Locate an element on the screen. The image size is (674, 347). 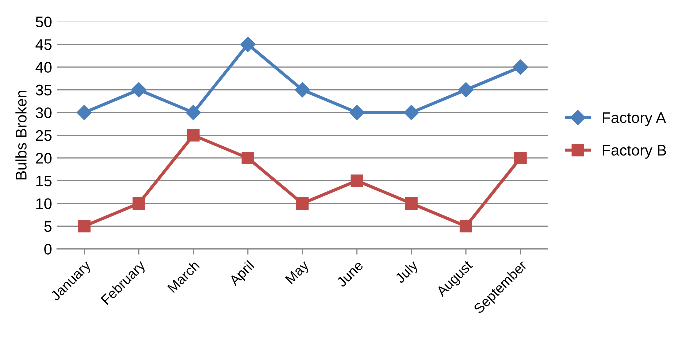
x-tick-label: May is located at coordinates (298, 273).